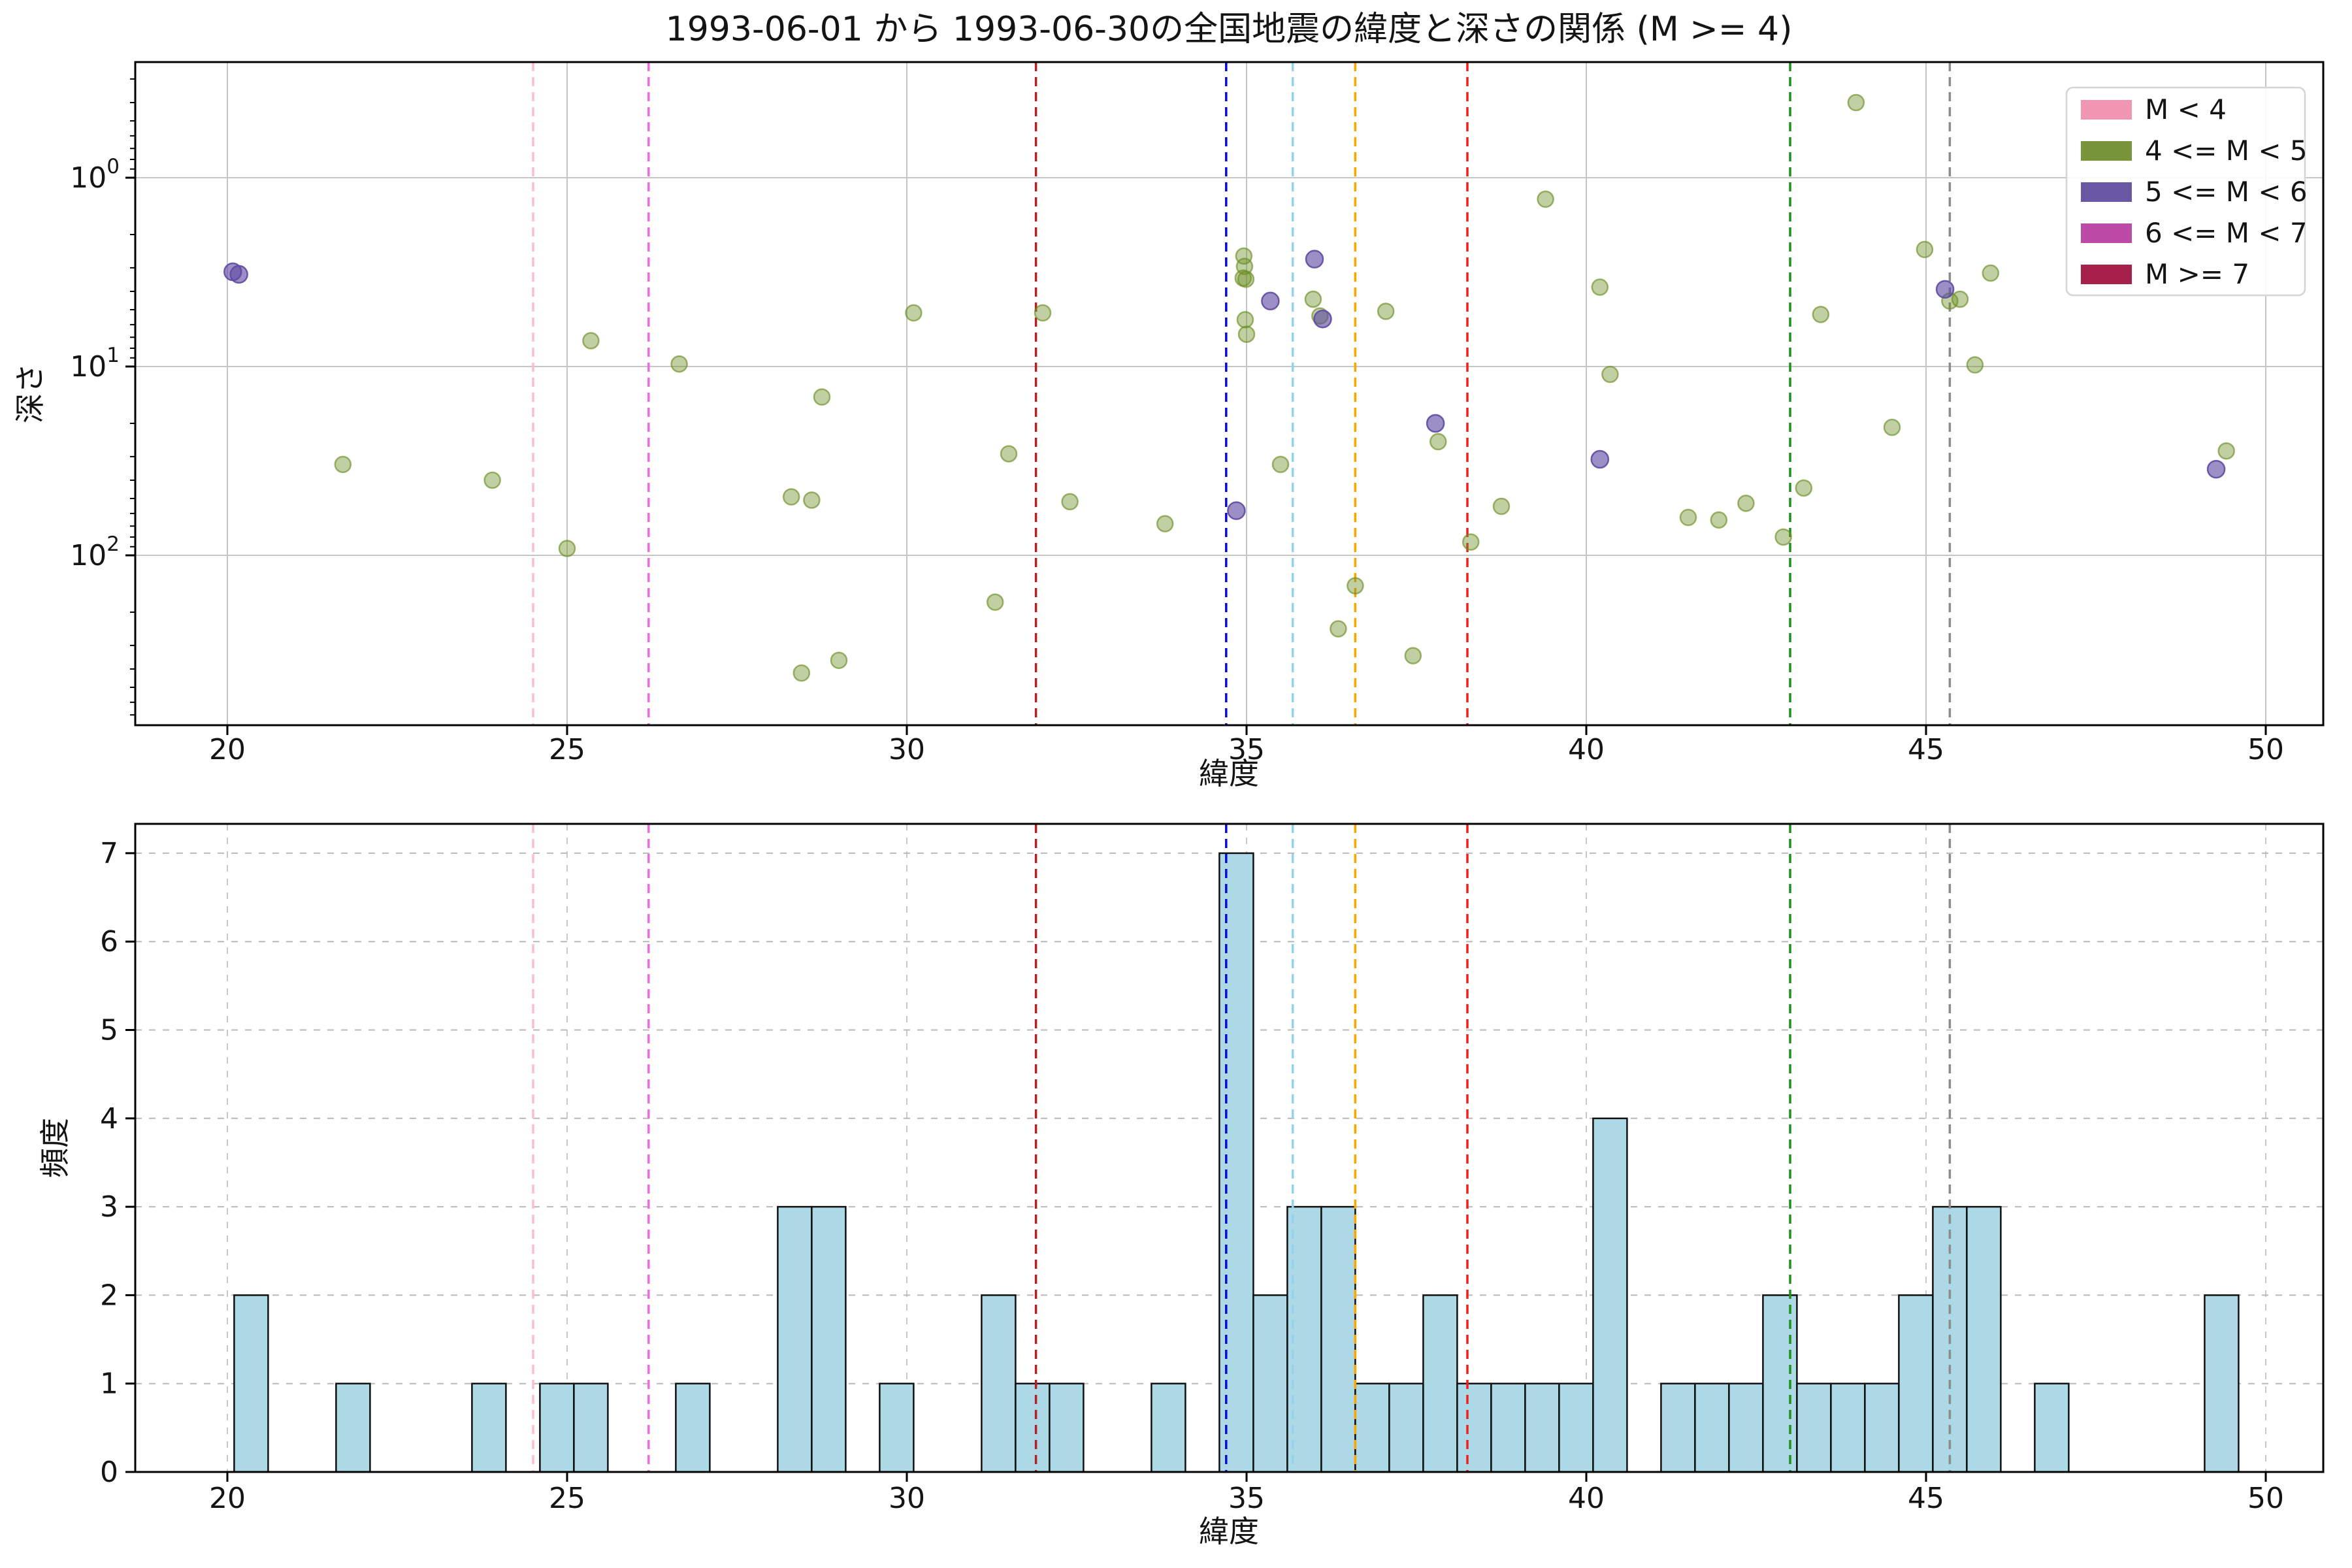 This screenshot has width=2352, height=1568. Describe the element at coordinates (30, 393) in the screenshot. I see `scatter-yaxis-label: 深さ` at that location.